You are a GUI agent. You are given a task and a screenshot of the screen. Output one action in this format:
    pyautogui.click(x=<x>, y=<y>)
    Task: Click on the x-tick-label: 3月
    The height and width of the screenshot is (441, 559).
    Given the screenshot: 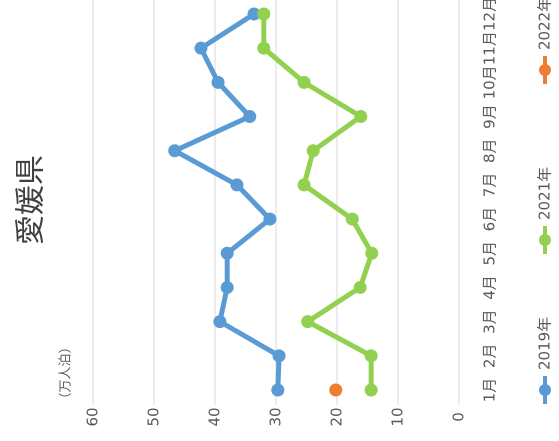 What is the action you would take?
    pyautogui.click(x=490, y=321)
    